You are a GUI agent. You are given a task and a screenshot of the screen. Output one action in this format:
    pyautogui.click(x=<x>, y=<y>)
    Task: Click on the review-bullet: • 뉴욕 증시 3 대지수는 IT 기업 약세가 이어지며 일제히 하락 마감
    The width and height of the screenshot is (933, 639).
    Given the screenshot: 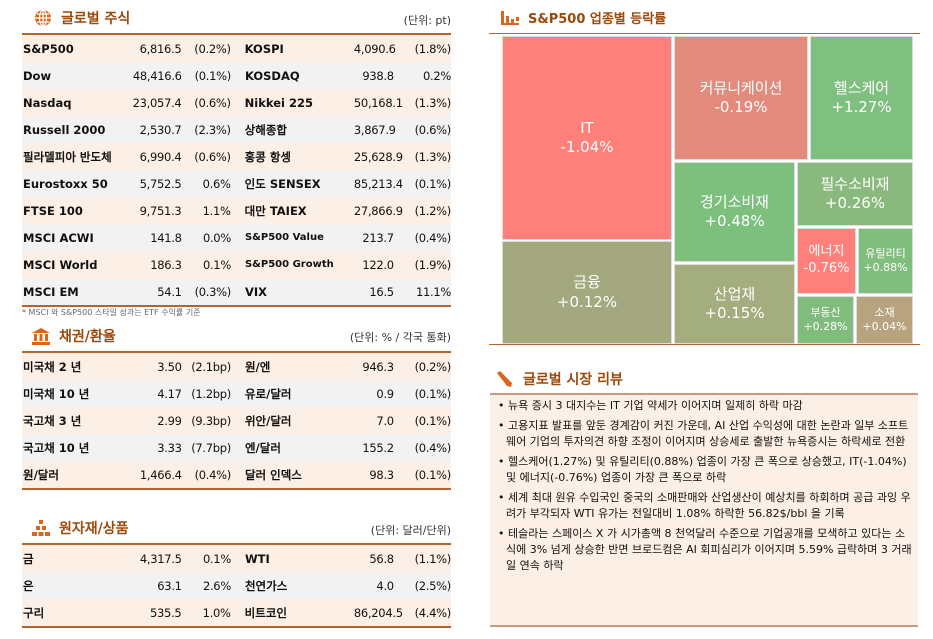 What is the action you would take?
    pyautogui.click(x=650, y=405)
    